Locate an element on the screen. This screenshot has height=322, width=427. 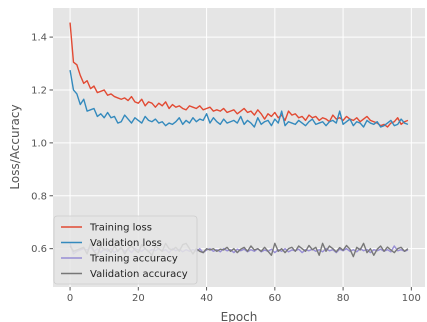
x-tick-label: 40 is located at coordinates (206, 298).